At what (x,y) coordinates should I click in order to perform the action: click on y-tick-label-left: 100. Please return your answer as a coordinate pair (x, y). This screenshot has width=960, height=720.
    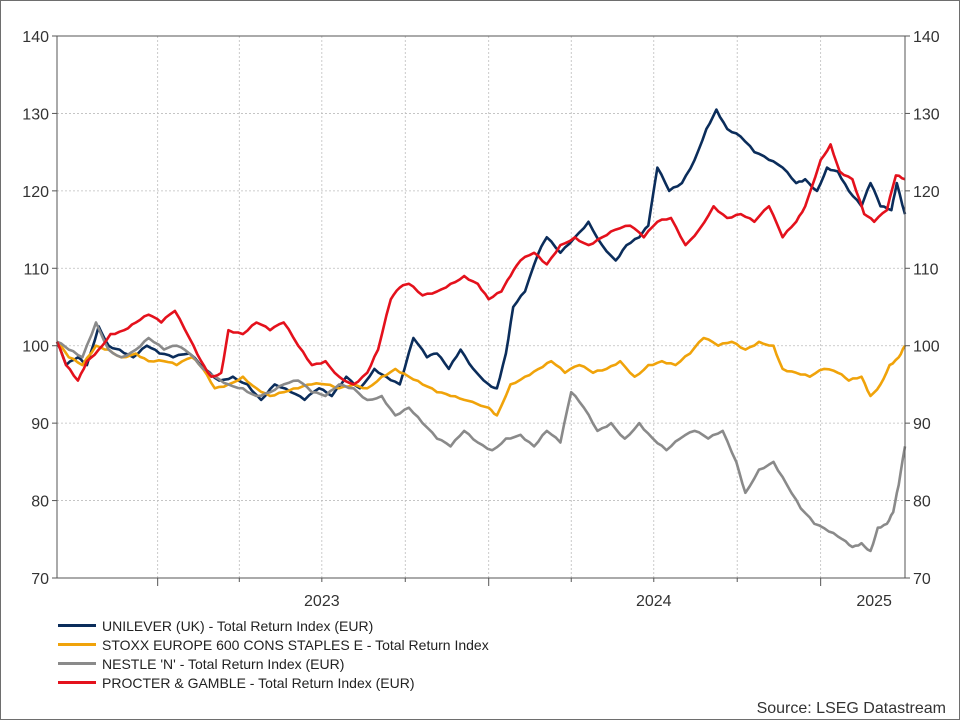
    Looking at the image, I should click on (35, 347).